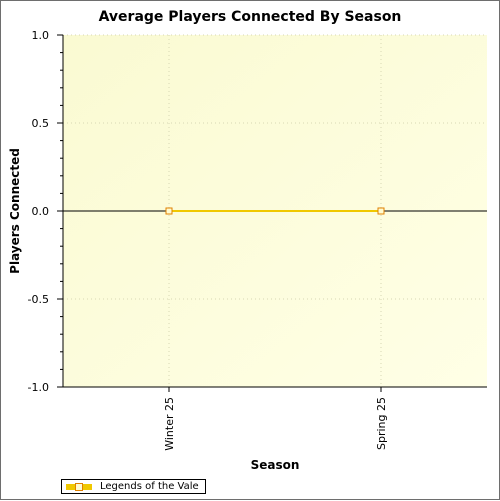 This screenshot has width=500, height=501. I want to click on legend-marker-icon, so click(79, 486).